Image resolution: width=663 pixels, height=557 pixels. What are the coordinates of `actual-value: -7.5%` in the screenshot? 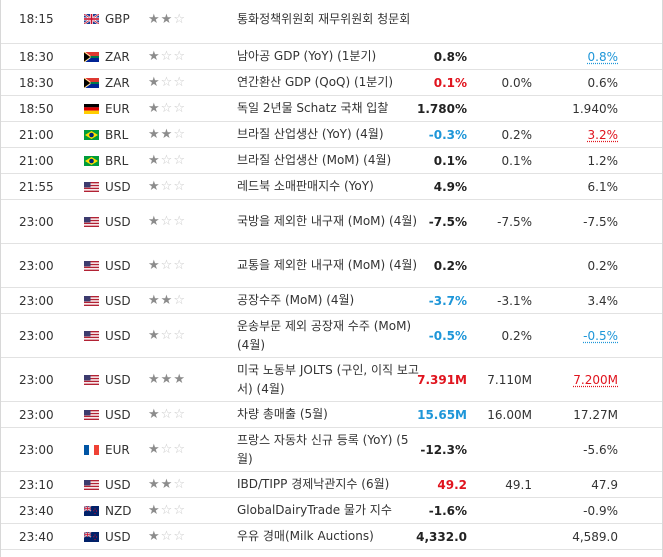 It's located at (447, 221).